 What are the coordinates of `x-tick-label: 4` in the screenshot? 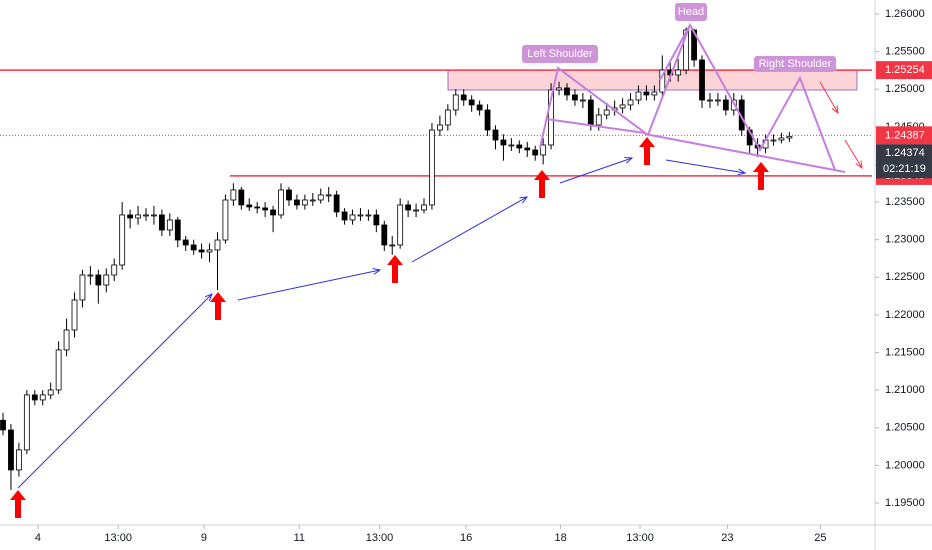 It's located at (38, 538).